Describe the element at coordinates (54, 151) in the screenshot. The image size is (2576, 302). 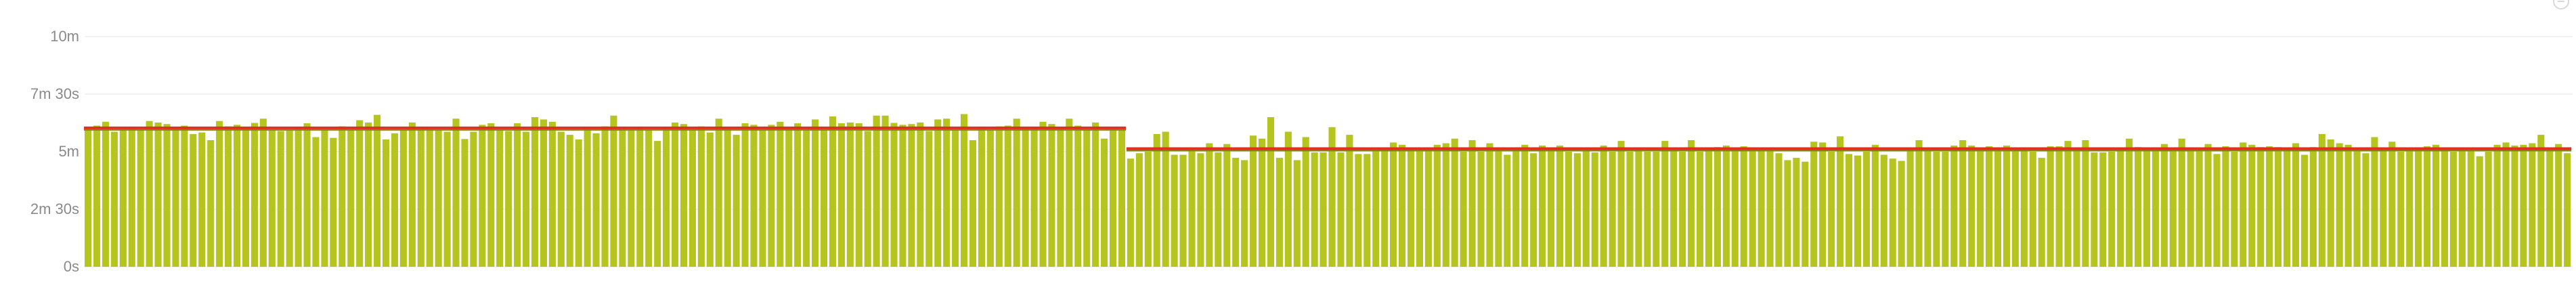
I see `y-axis-ticks: 0s 2m 30s 5m 7m 30s 10m` at that location.